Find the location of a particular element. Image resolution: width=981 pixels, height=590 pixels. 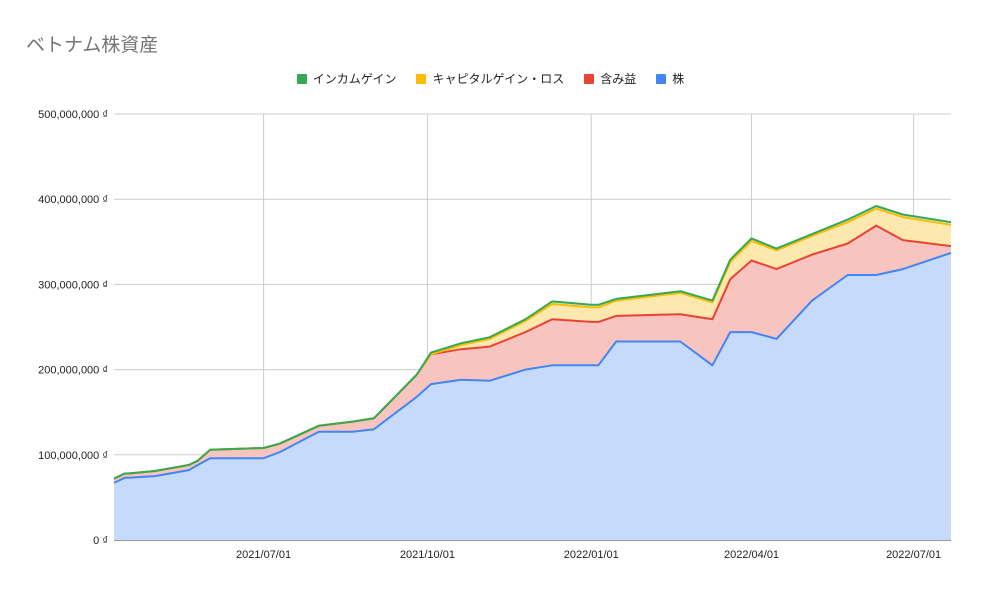

x-tick-label: 2021/10/01 is located at coordinates (427, 555).